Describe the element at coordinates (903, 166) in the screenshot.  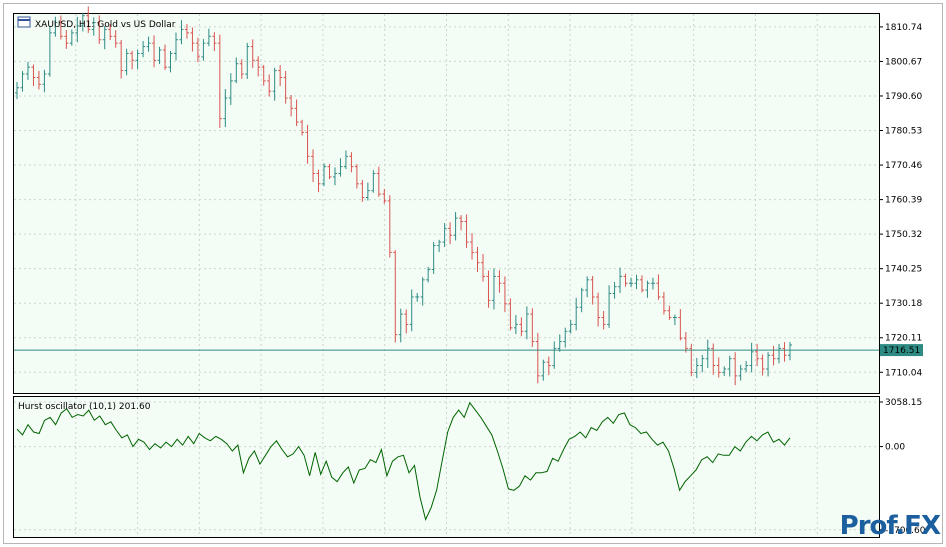
I see `y-tick-label: 1770.46` at that location.